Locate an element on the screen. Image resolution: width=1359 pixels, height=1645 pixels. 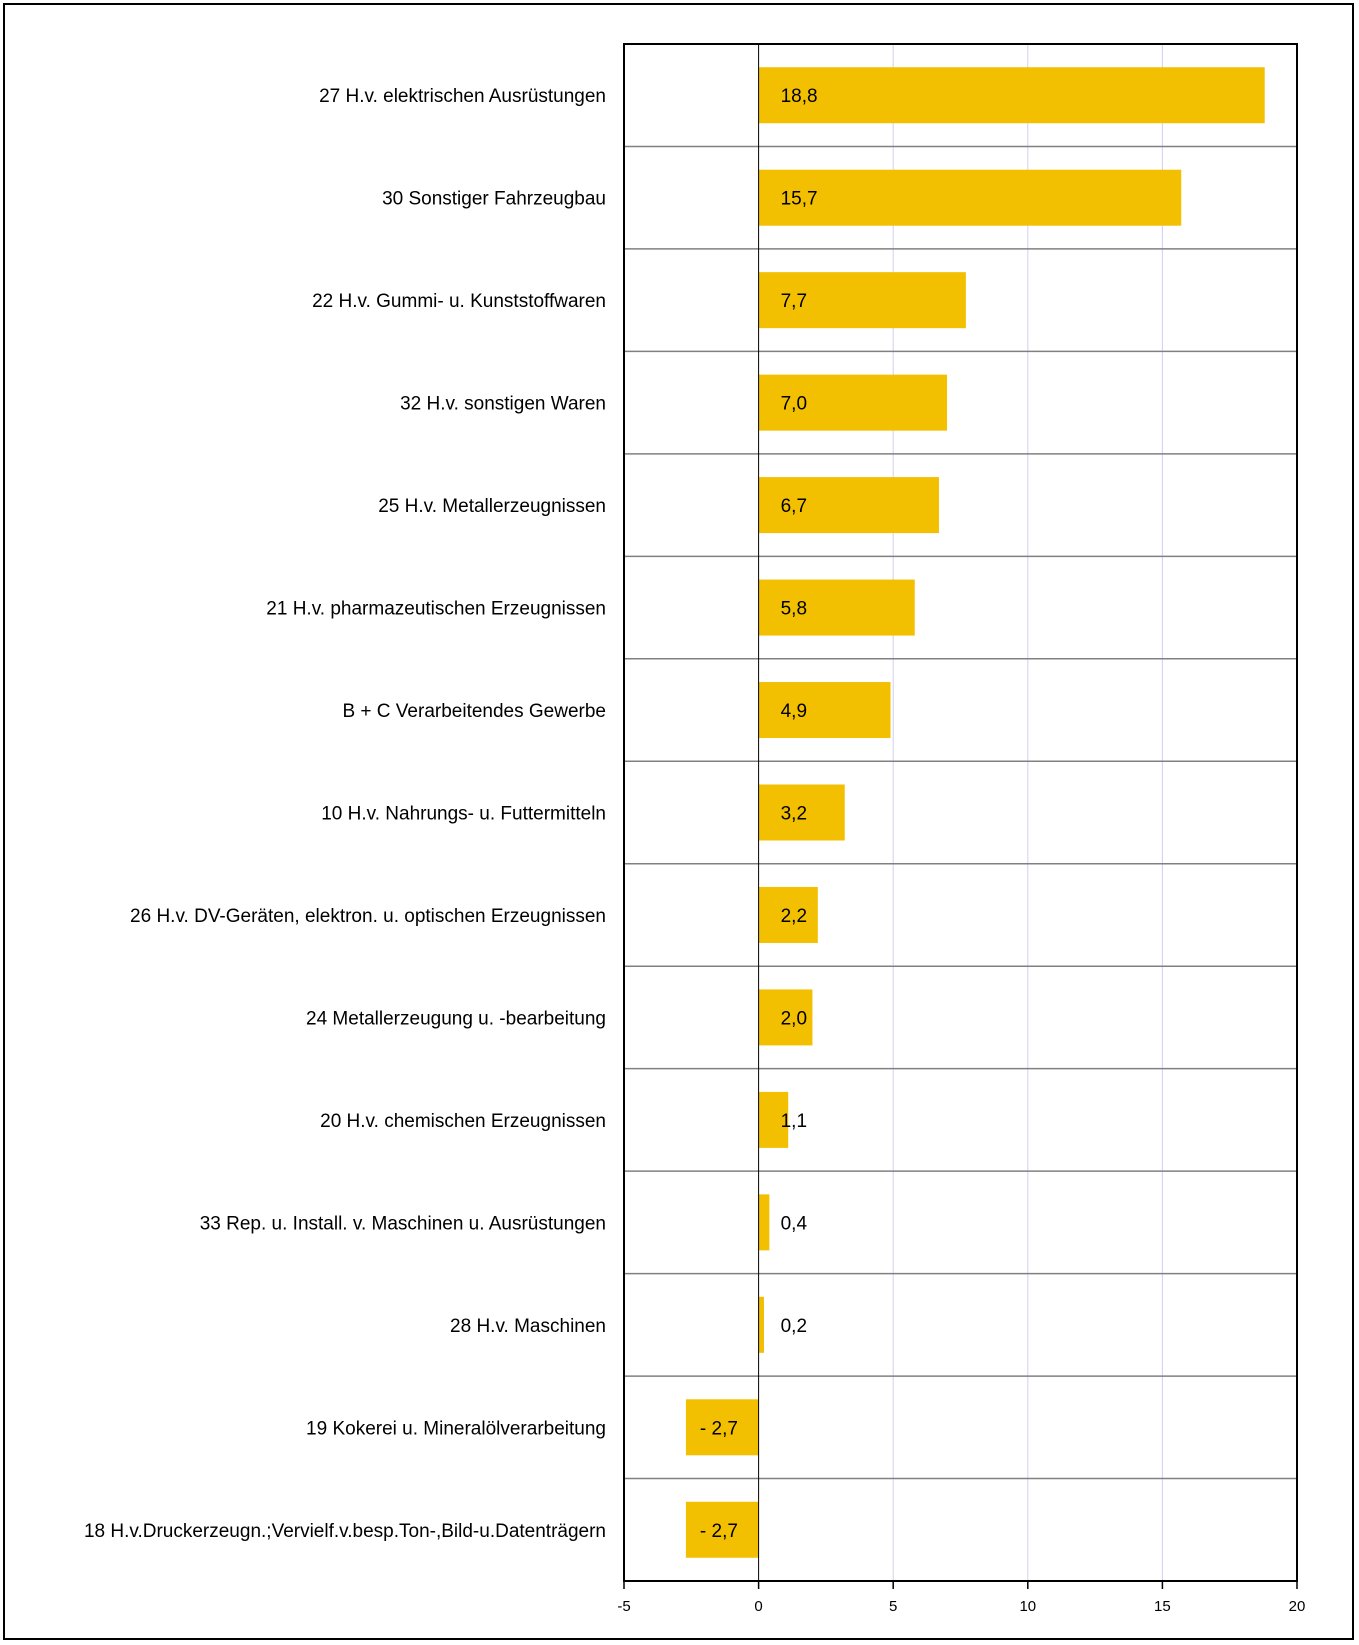
bar-value-label-7: 3,2 is located at coordinates (794, 814).